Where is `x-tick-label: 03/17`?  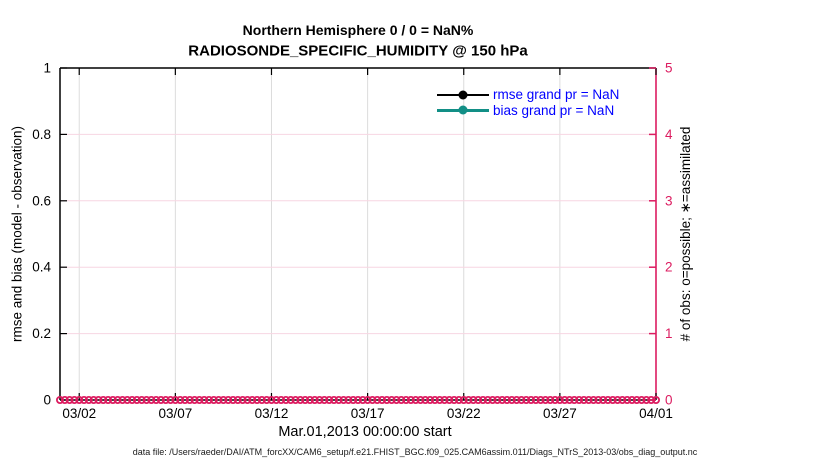
x-tick-label: 03/17 is located at coordinates (368, 413).